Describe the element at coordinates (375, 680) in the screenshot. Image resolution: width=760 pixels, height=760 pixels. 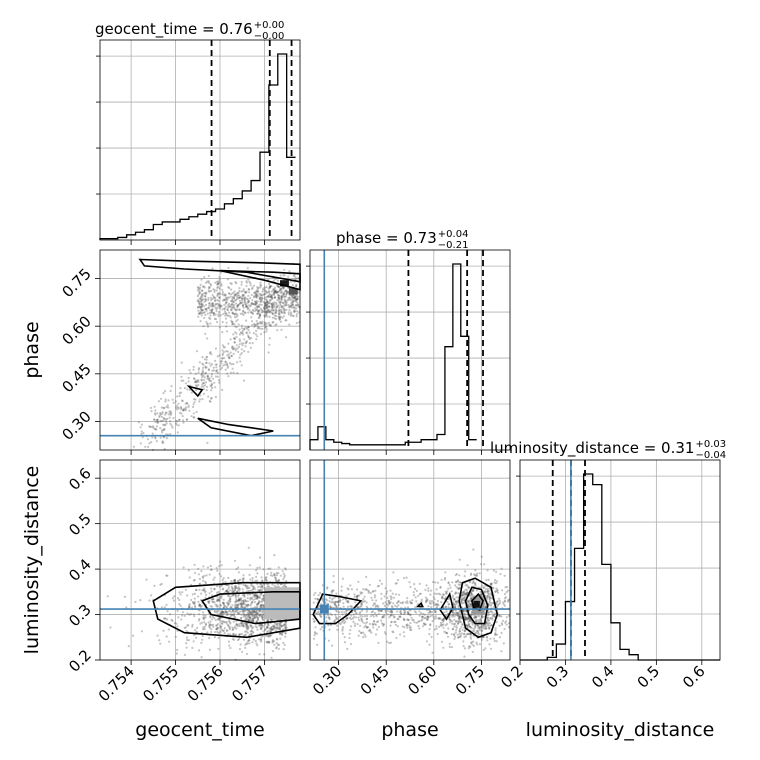
I see `x-tick-label: 0.45` at that location.